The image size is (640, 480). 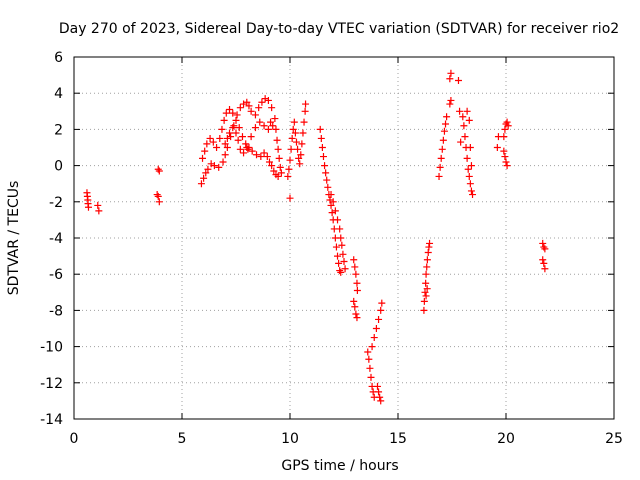 I want to click on y-tick-label: 0, so click(x=58, y=167).